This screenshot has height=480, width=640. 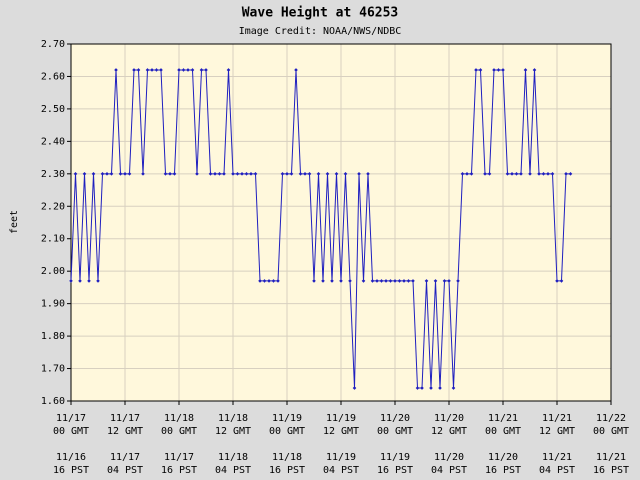 I want to click on y-tick-label: 2.50, so click(x=53, y=109).